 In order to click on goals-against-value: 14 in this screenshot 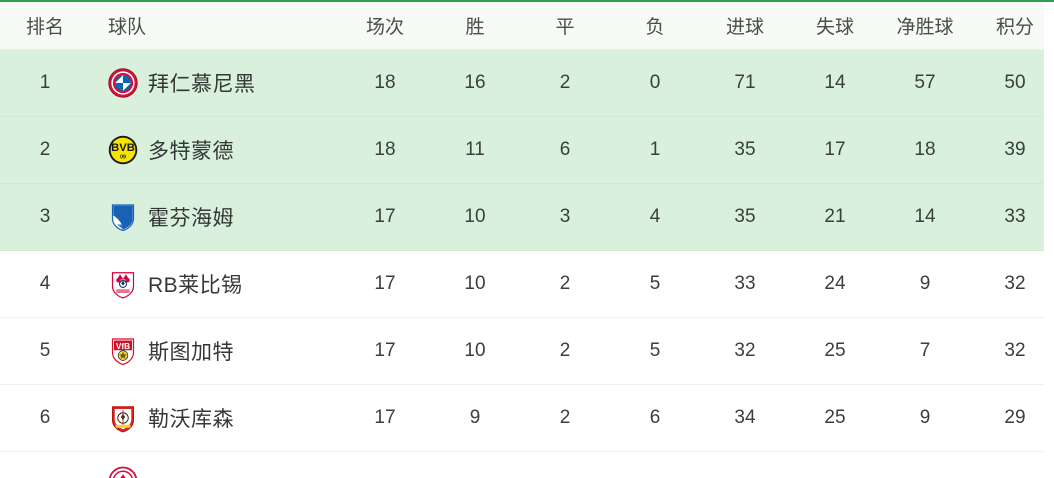, I will do `click(835, 82)`.